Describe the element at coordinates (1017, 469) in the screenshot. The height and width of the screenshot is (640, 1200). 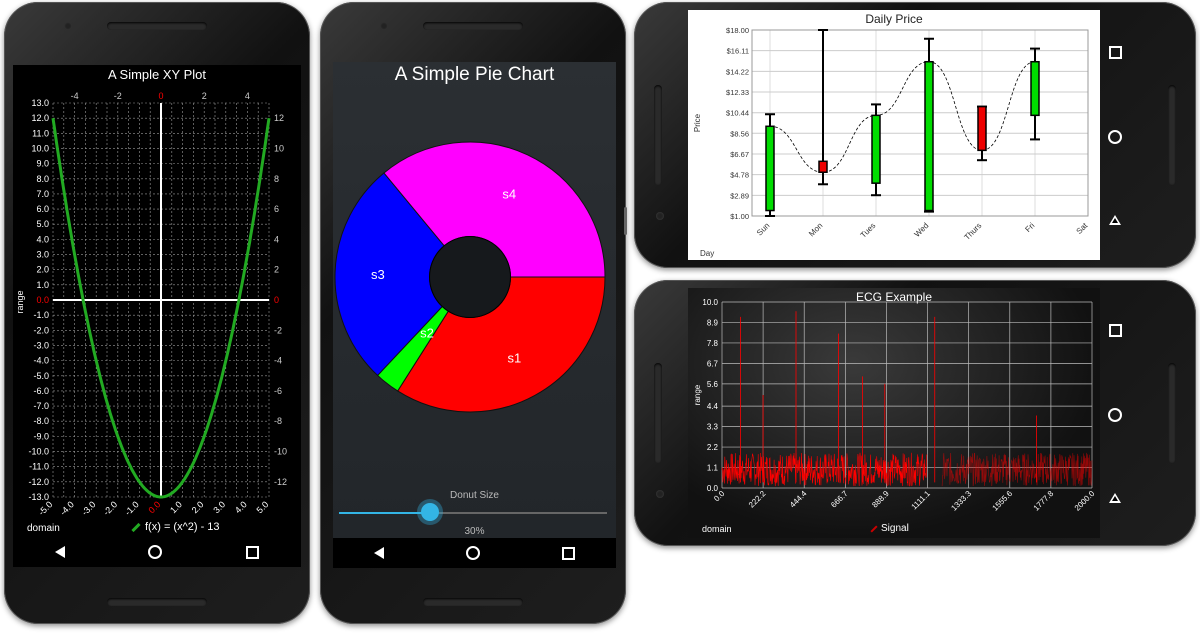
I see `signal-trace` at that location.